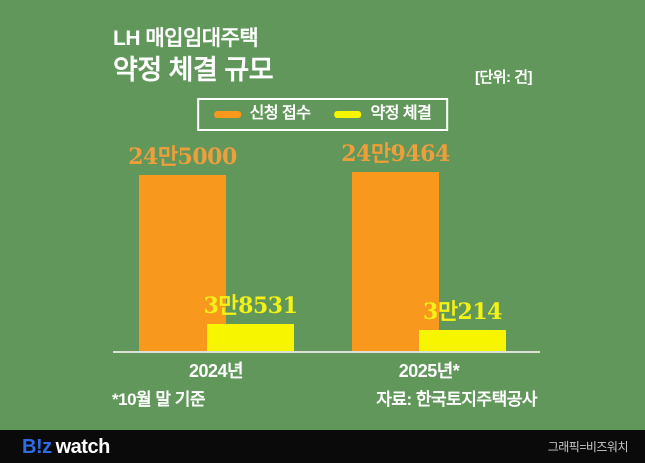 The image size is (645, 463). I want to click on chart-title: LH 매입임대주택 약정 체결 규모, so click(193, 56).